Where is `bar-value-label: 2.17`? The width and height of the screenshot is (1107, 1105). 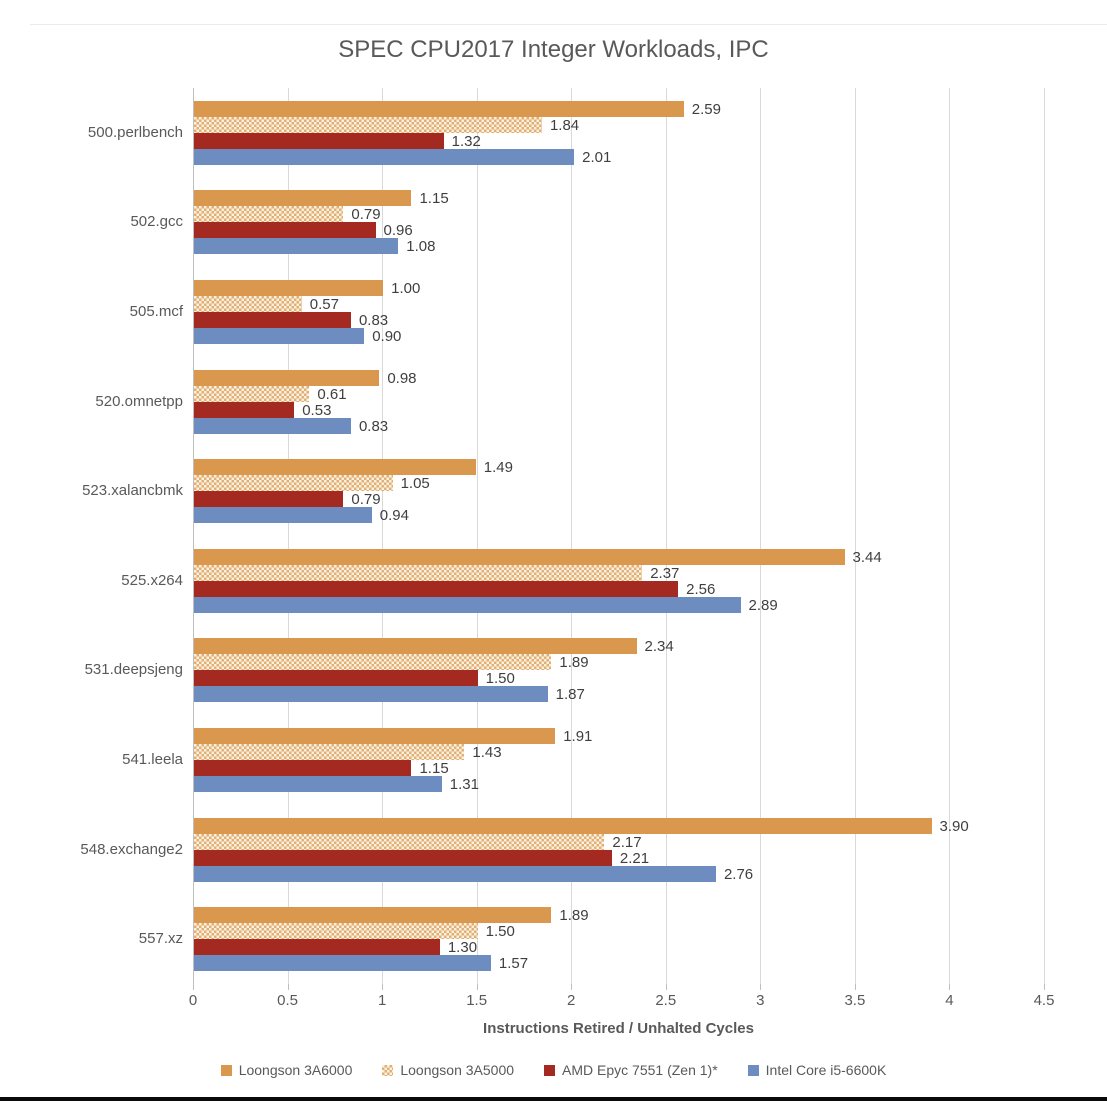
bar-value-label: 2.17 is located at coordinates (627, 842).